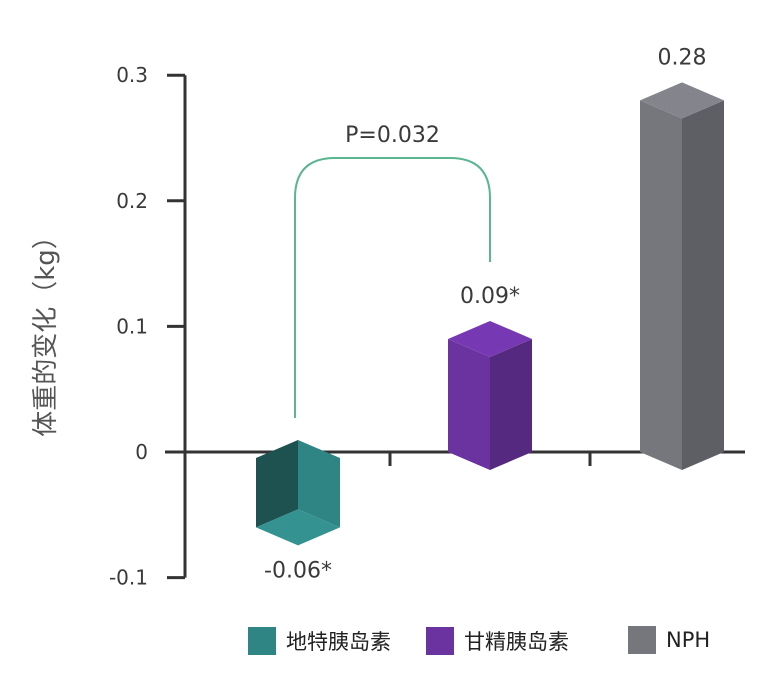  Describe the element at coordinates (642, 640) in the screenshot. I see `legend-swatch-nph` at that location.